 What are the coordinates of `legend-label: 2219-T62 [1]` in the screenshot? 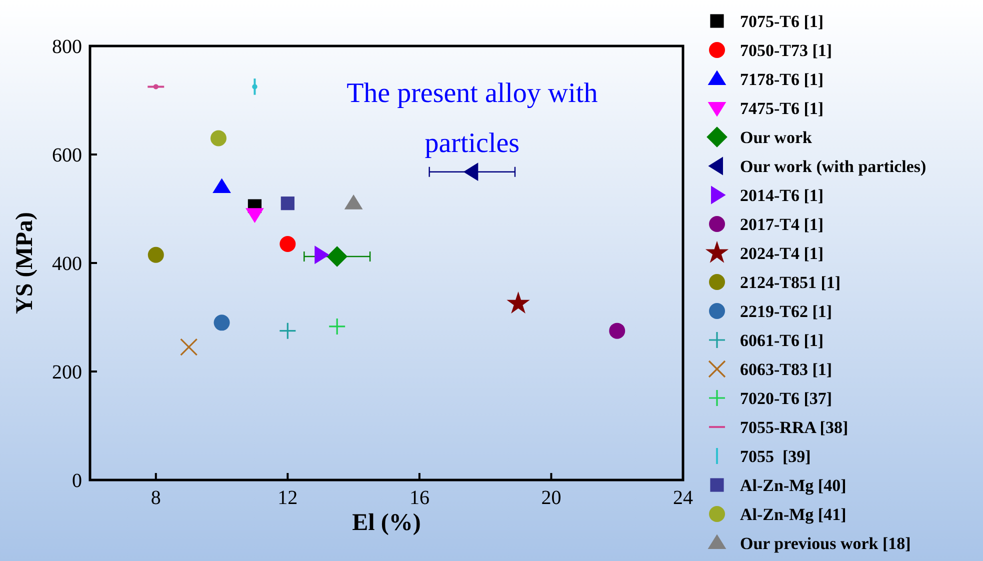 It's located at (786, 311).